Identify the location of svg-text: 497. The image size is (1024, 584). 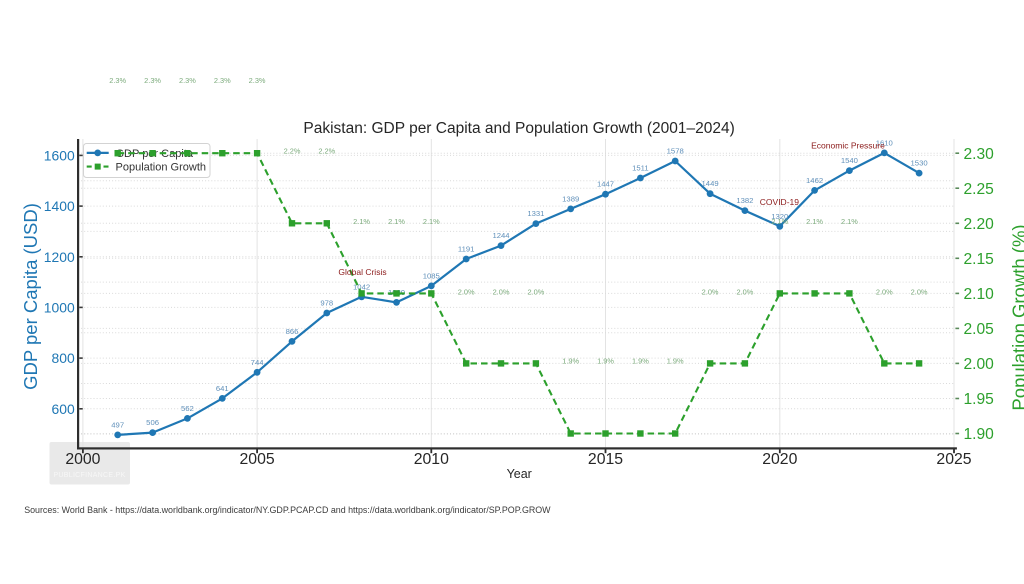
(117, 424).